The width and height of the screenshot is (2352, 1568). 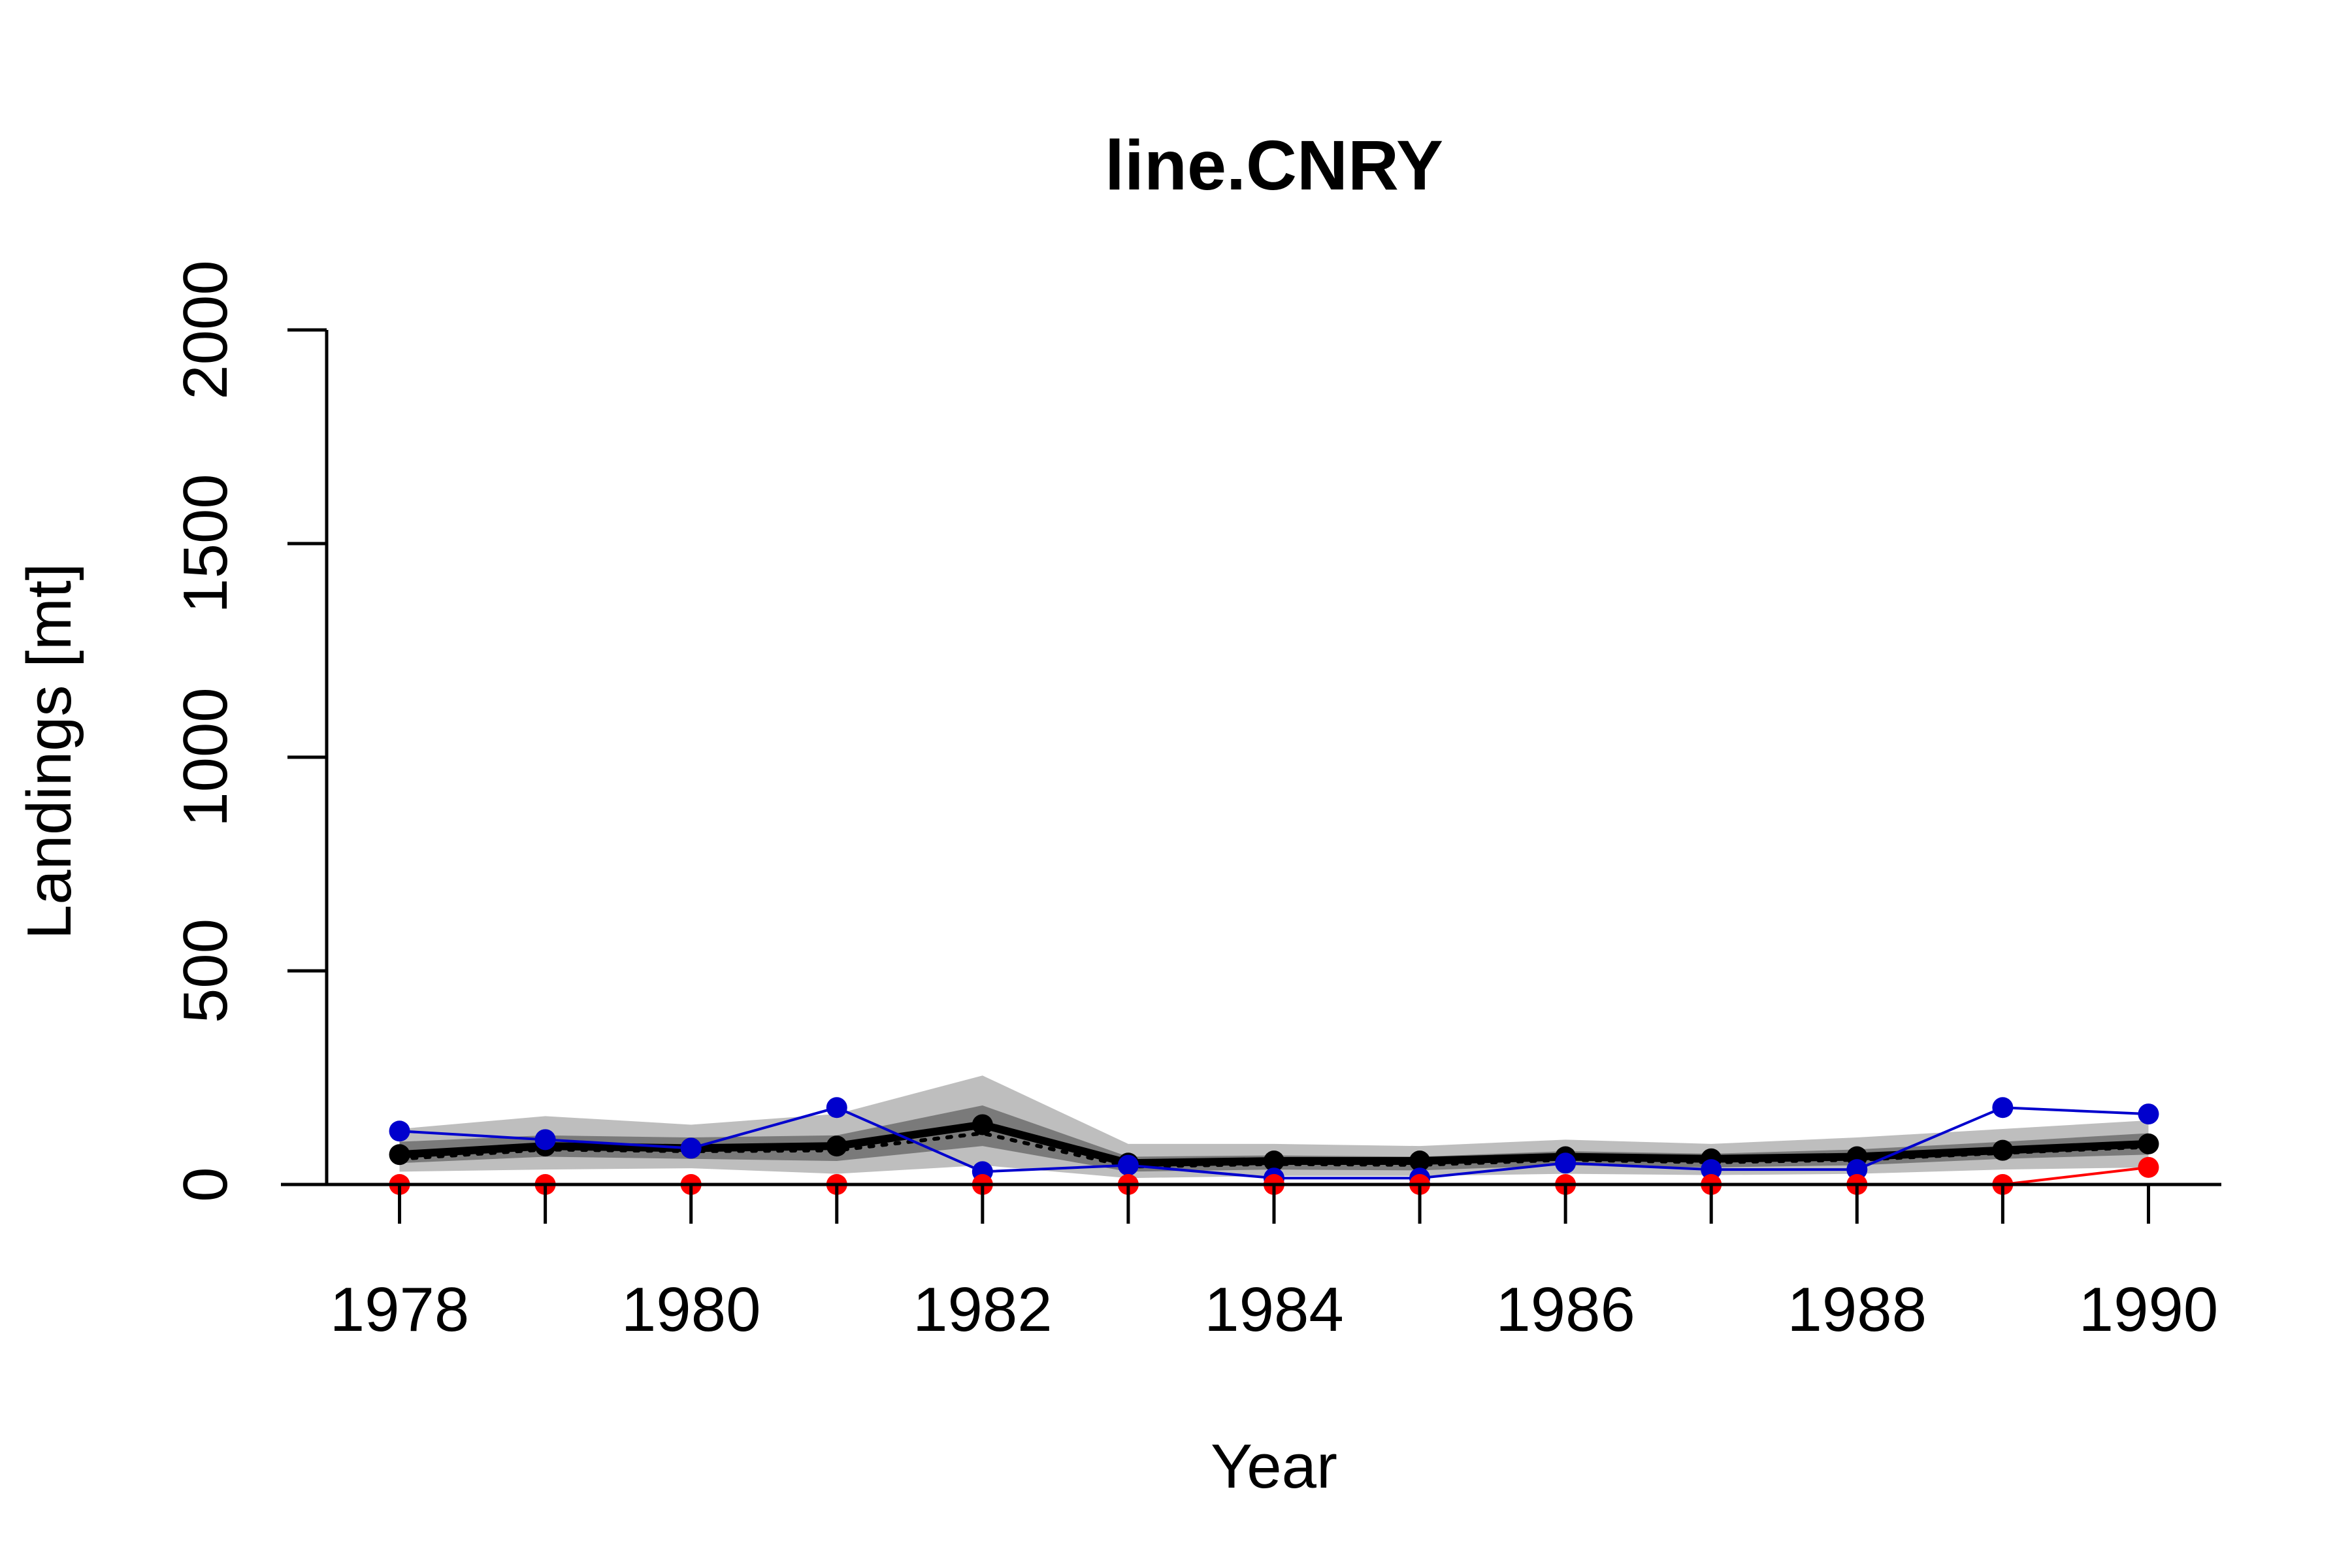 I want to click on x-tick-label: 1978, so click(x=400, y=1310).